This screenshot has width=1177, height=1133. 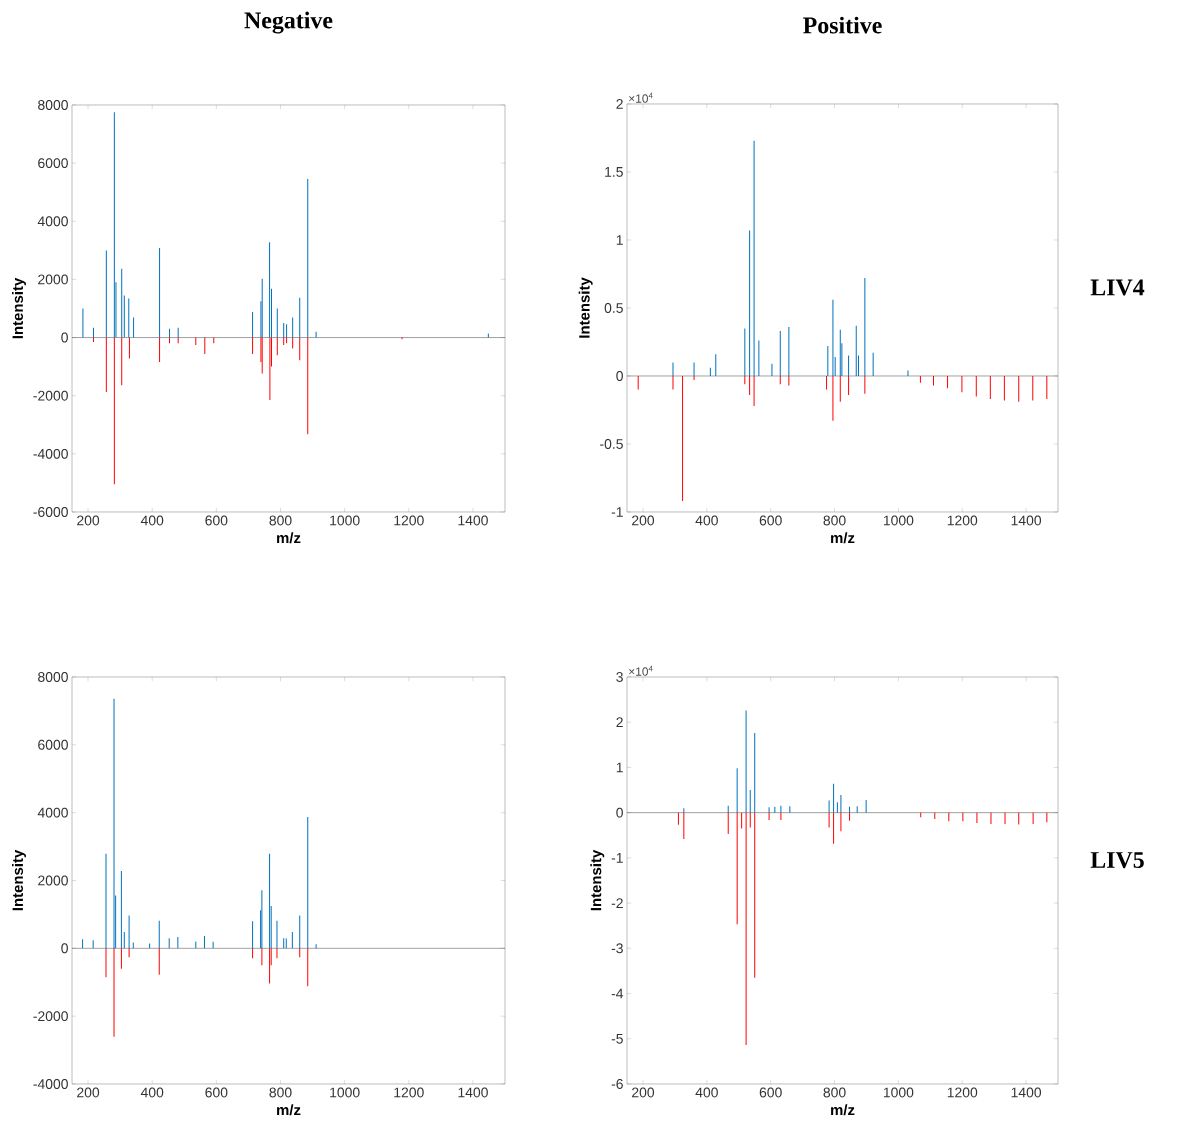 What do you see at coordinates (617, 903) in the screenshot?
I see `y-tick-label: -2` at bounding box center [617, 903].